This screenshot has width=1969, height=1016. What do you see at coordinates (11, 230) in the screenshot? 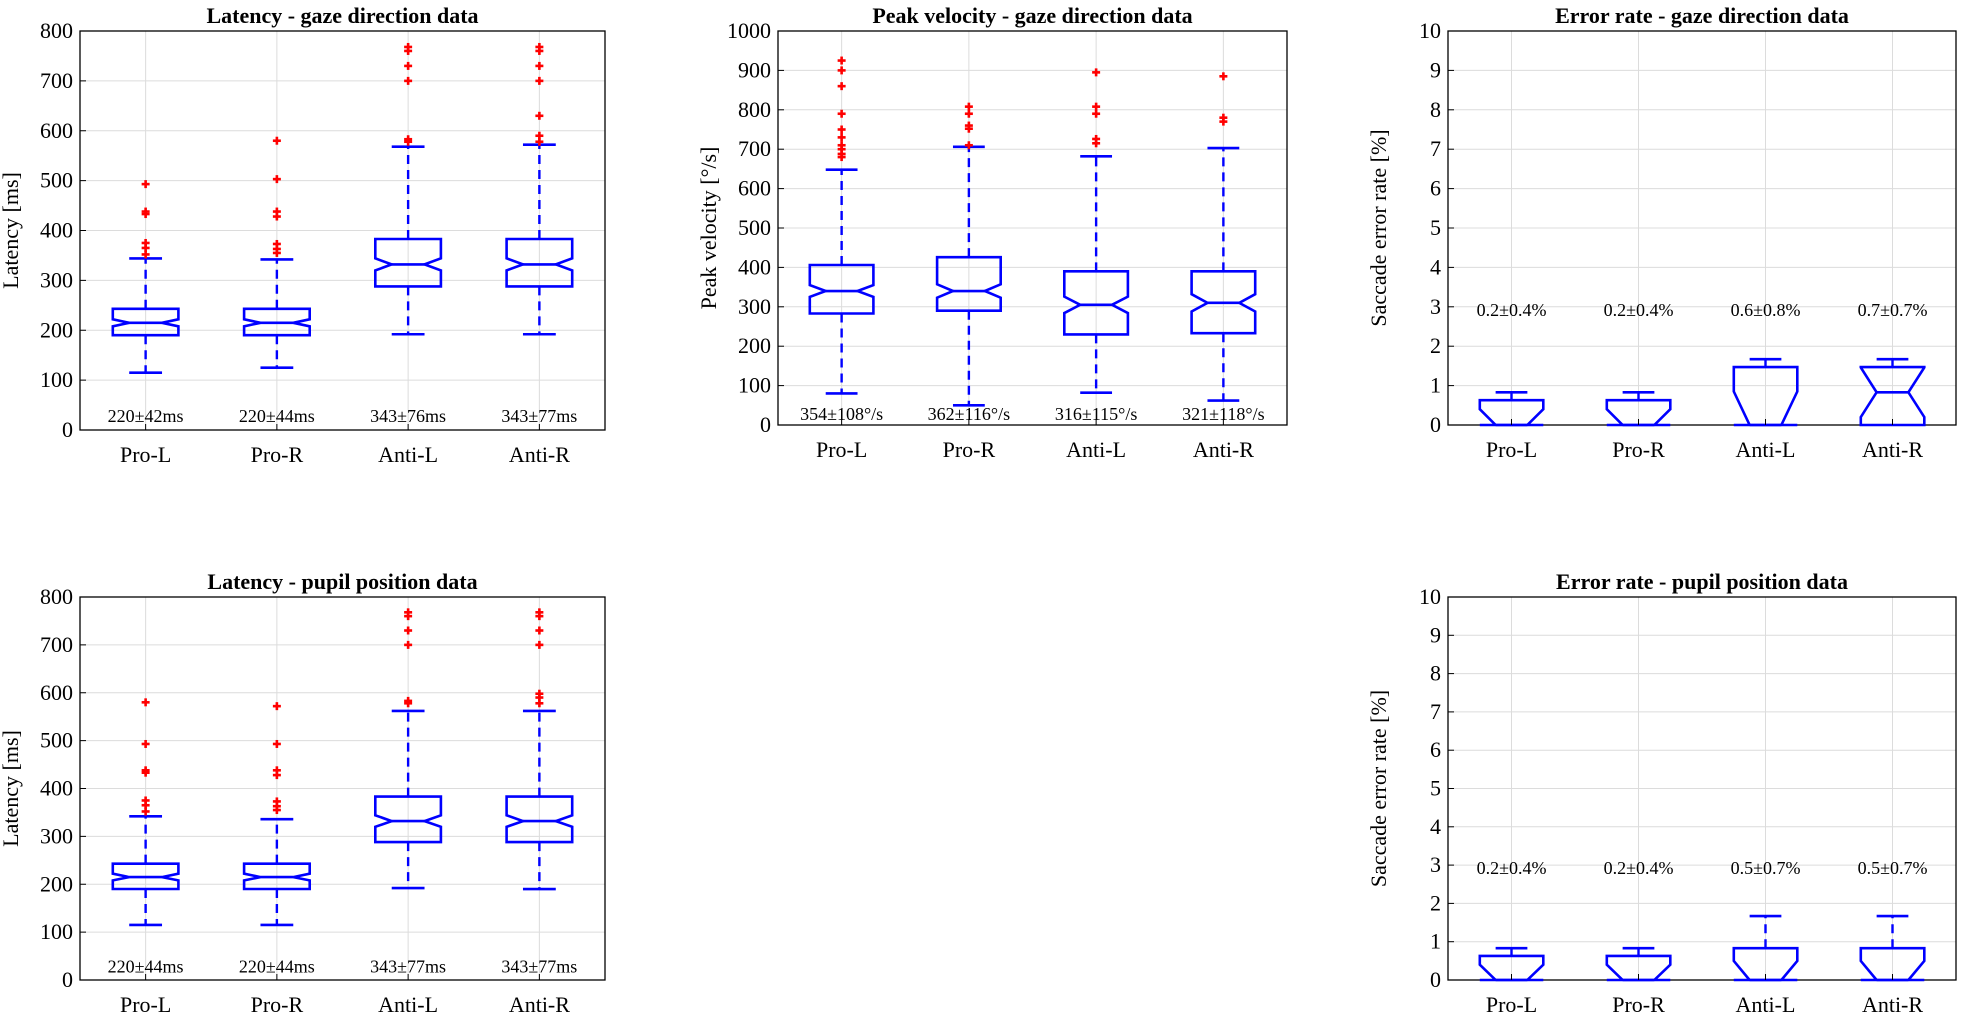
I see `y-axis-label: Latency [ms]` at bounding box center [11, 230].